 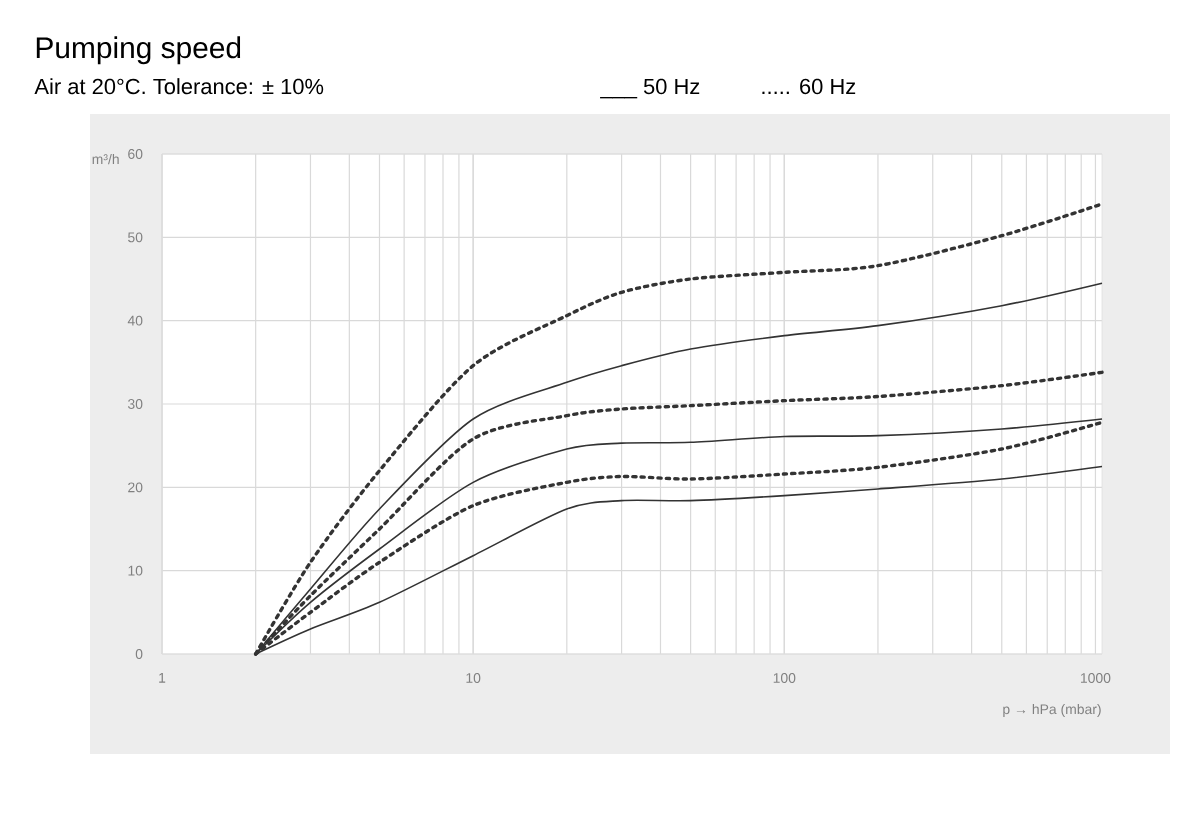 What do you see at coordinates (179, 86) in the screenshot?
I see `chart-subtitle: Air at 20°C. Tolerance: ± 10%` at bounding box center [179, 86].